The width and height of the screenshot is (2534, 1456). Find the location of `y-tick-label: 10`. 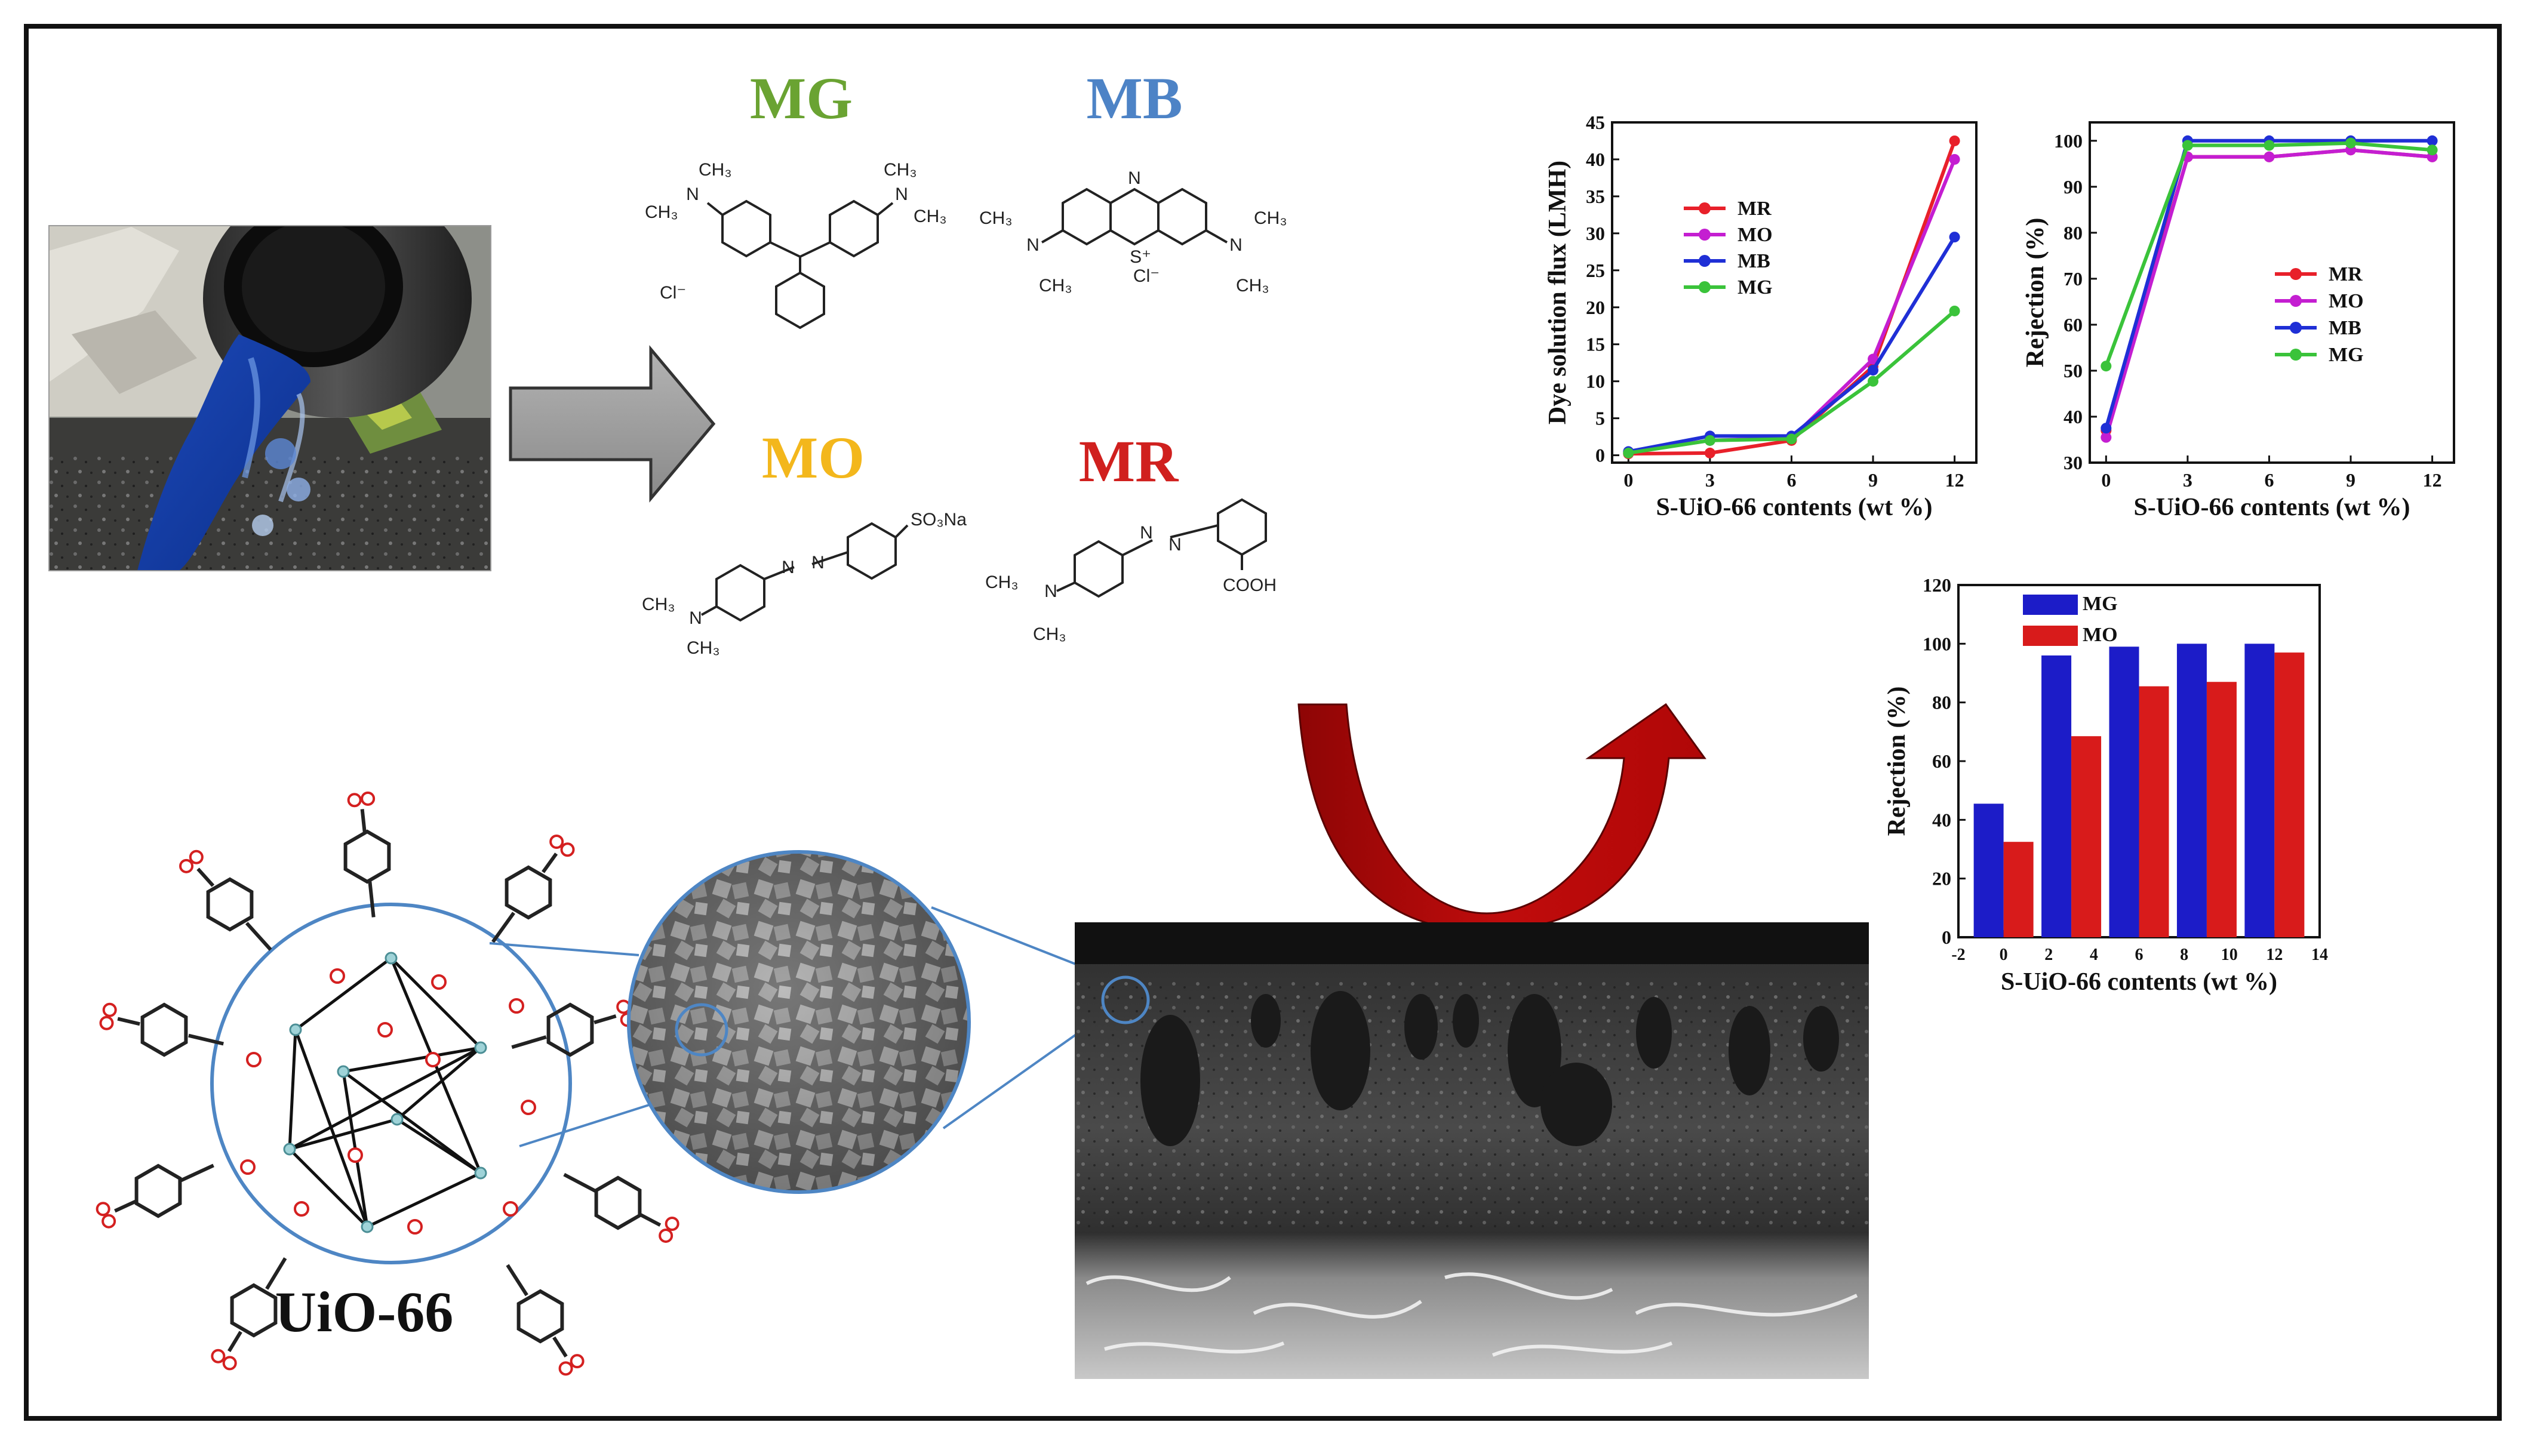

y-tick-label: 10 is located at coordinates (1595, 381).